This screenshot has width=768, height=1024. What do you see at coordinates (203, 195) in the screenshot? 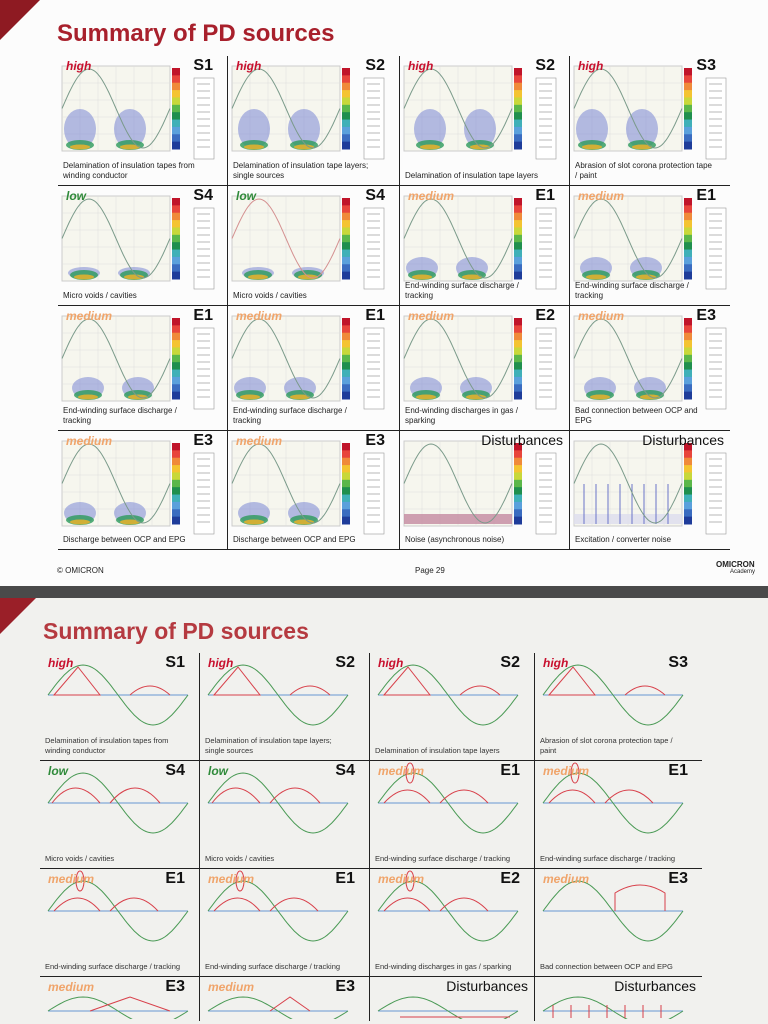
I see `source-code: S4` at bounding box center [203, 195].